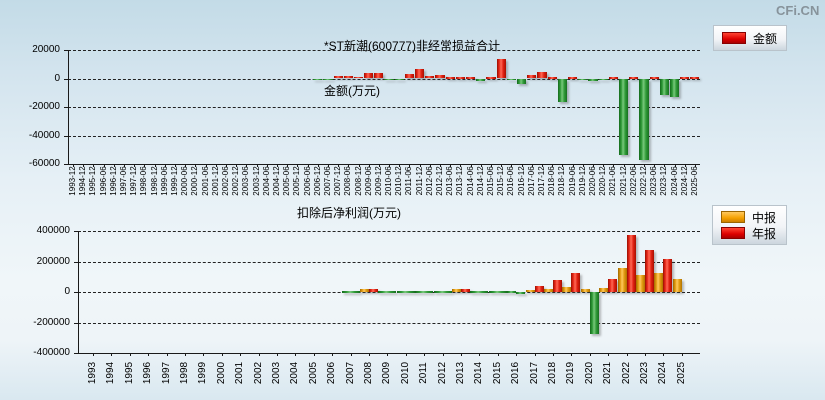 The width and height of the screenshot is (825, 400). What do you see at coordinates (608, 373) in the screenshot?
I see `x-tick-label: 2021` at bounding box center [608, 373].